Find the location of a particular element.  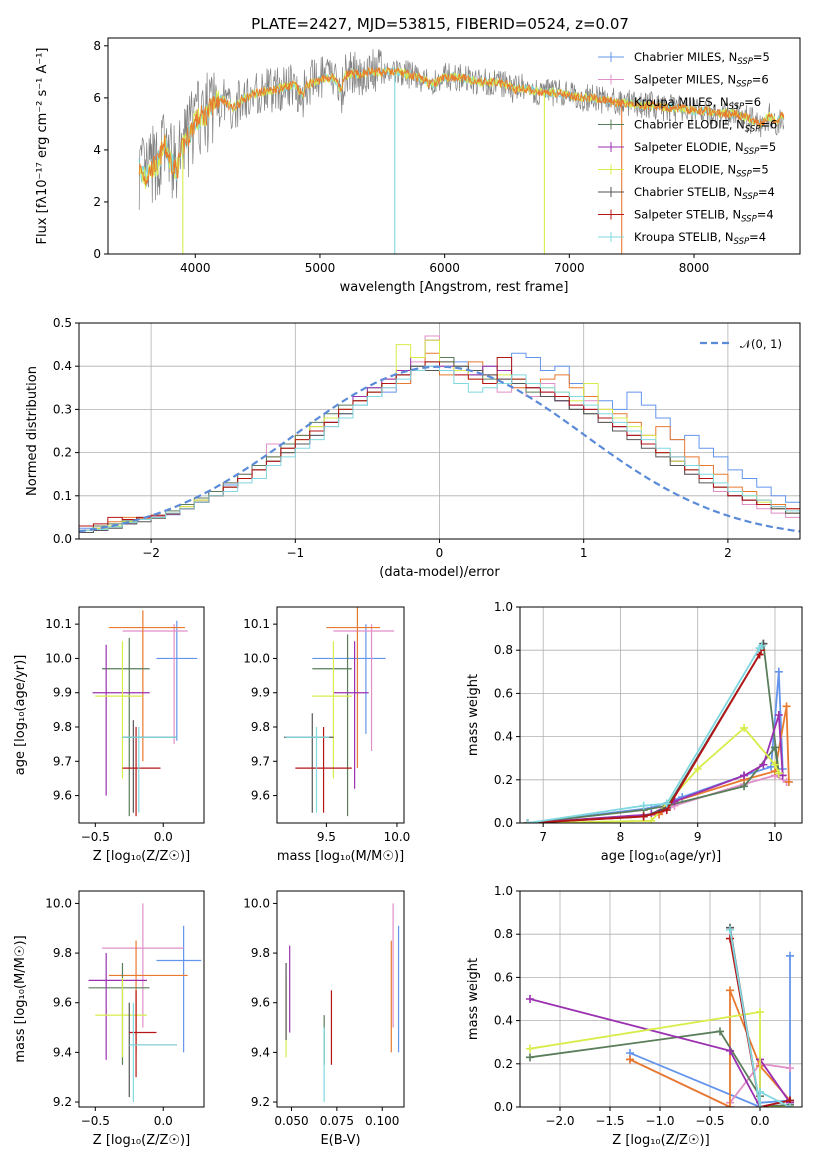

weight_vs_Z-plot-area is located at coordinates (660, 1015).